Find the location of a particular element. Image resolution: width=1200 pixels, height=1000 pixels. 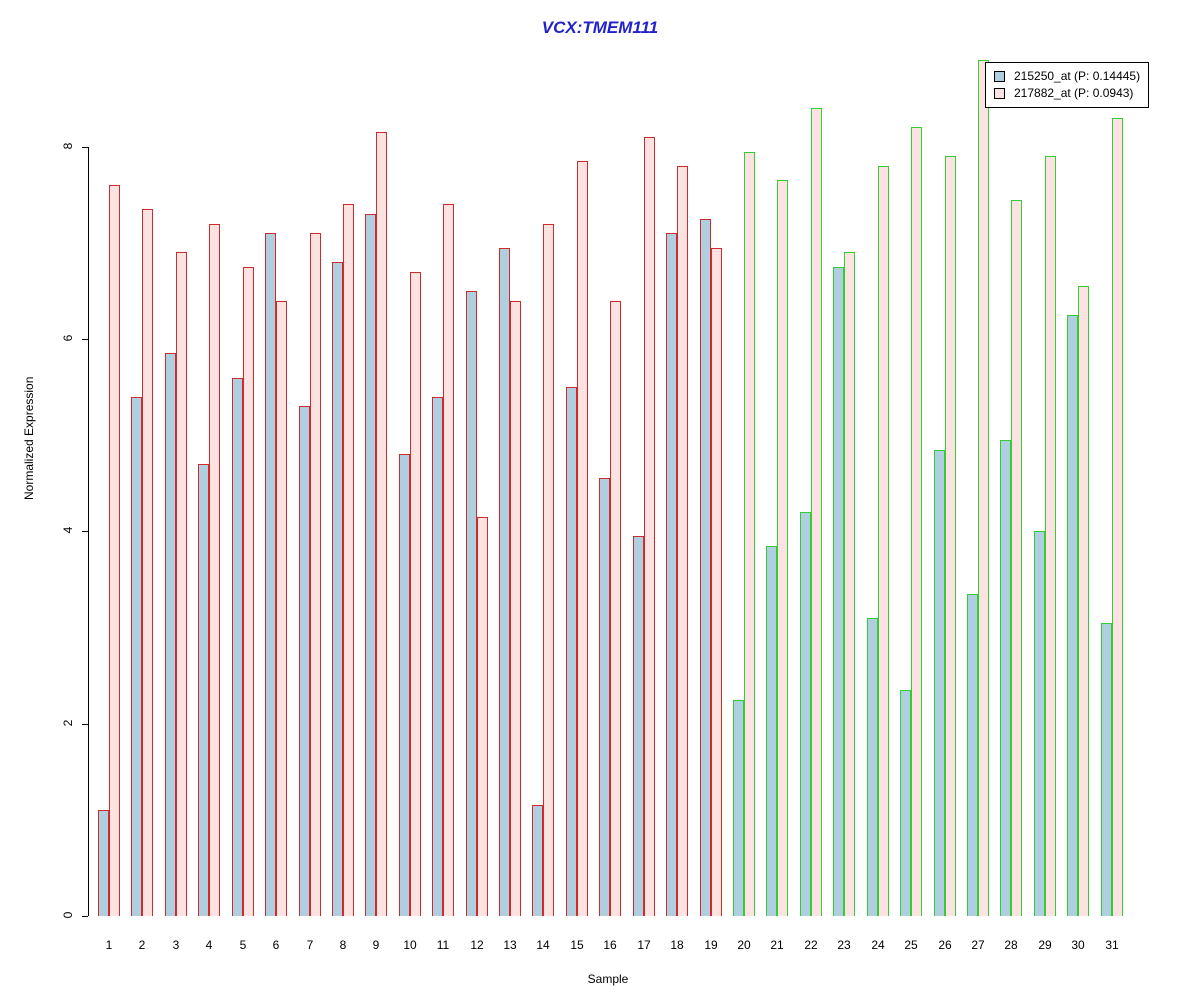

bar-sample4-series2 is located at coordinates (214, 570).